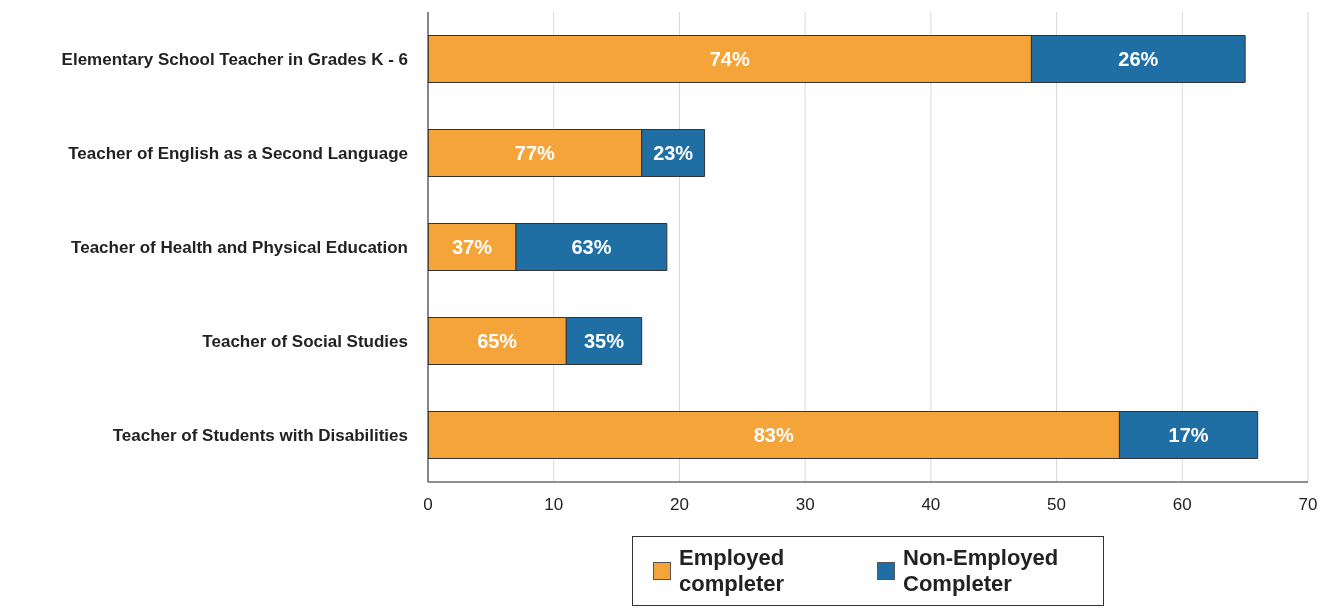 The height and width of the screenshot is (614, 1344). Describe the element at coordinates (729, 59) in the screenshot. I see `annotation: 74%` at that location.